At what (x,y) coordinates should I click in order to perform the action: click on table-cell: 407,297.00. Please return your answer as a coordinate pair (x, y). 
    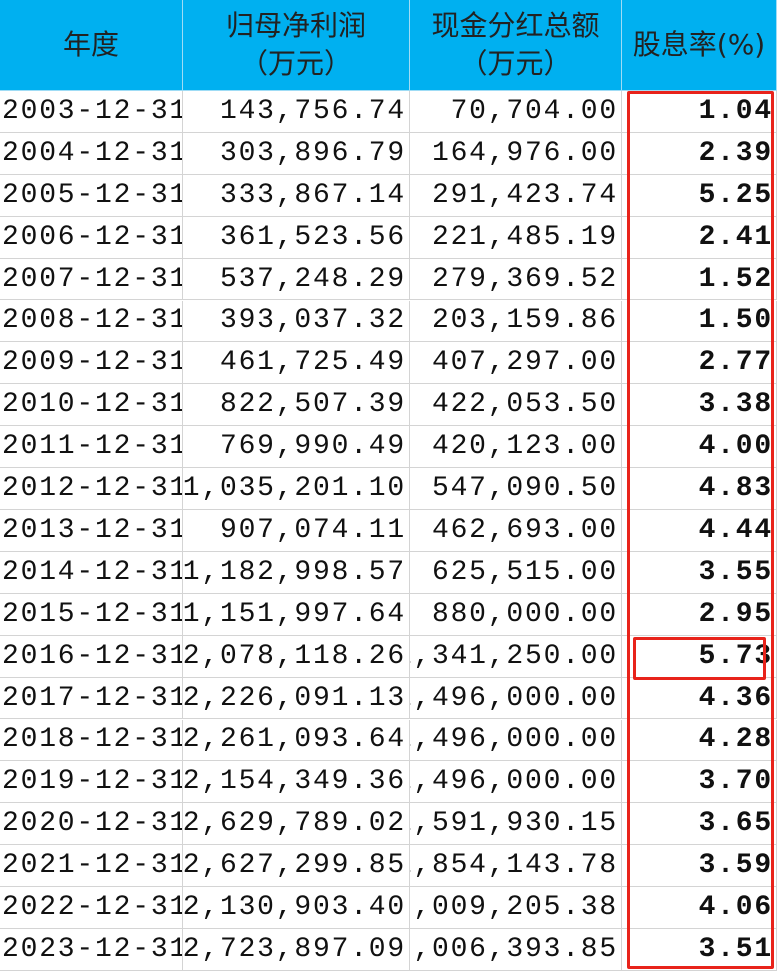
    Looking at the image, I should click on (516, 363).